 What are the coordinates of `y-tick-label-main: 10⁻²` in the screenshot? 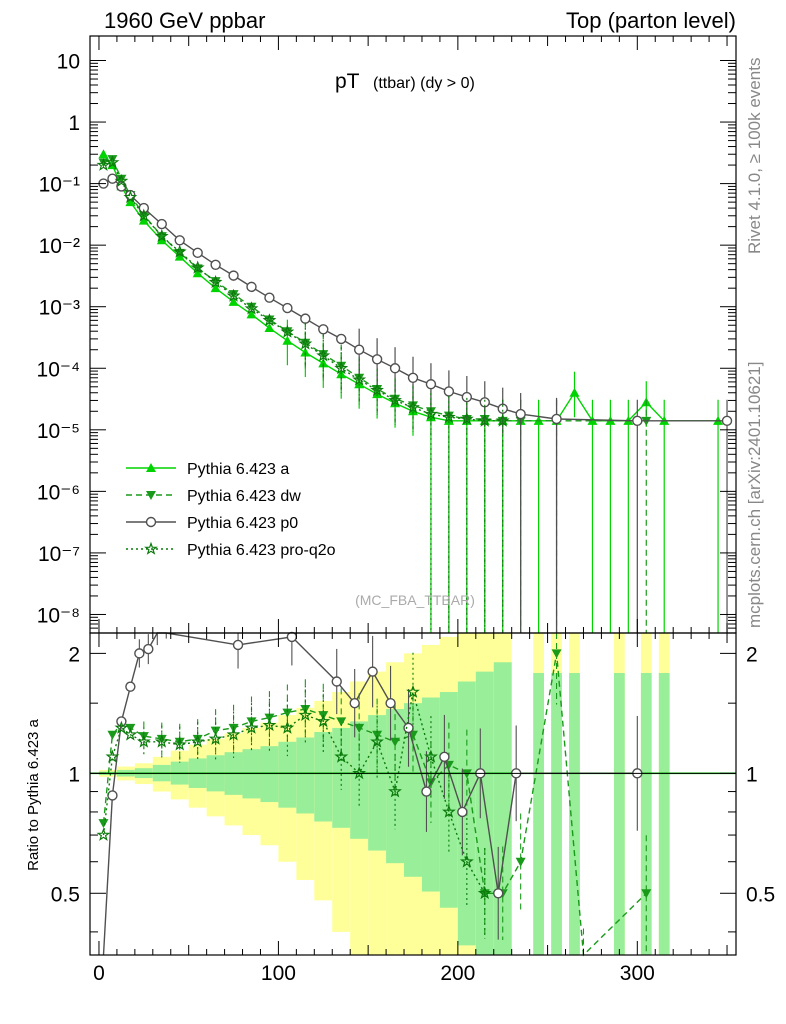 It's located at (59, 246).